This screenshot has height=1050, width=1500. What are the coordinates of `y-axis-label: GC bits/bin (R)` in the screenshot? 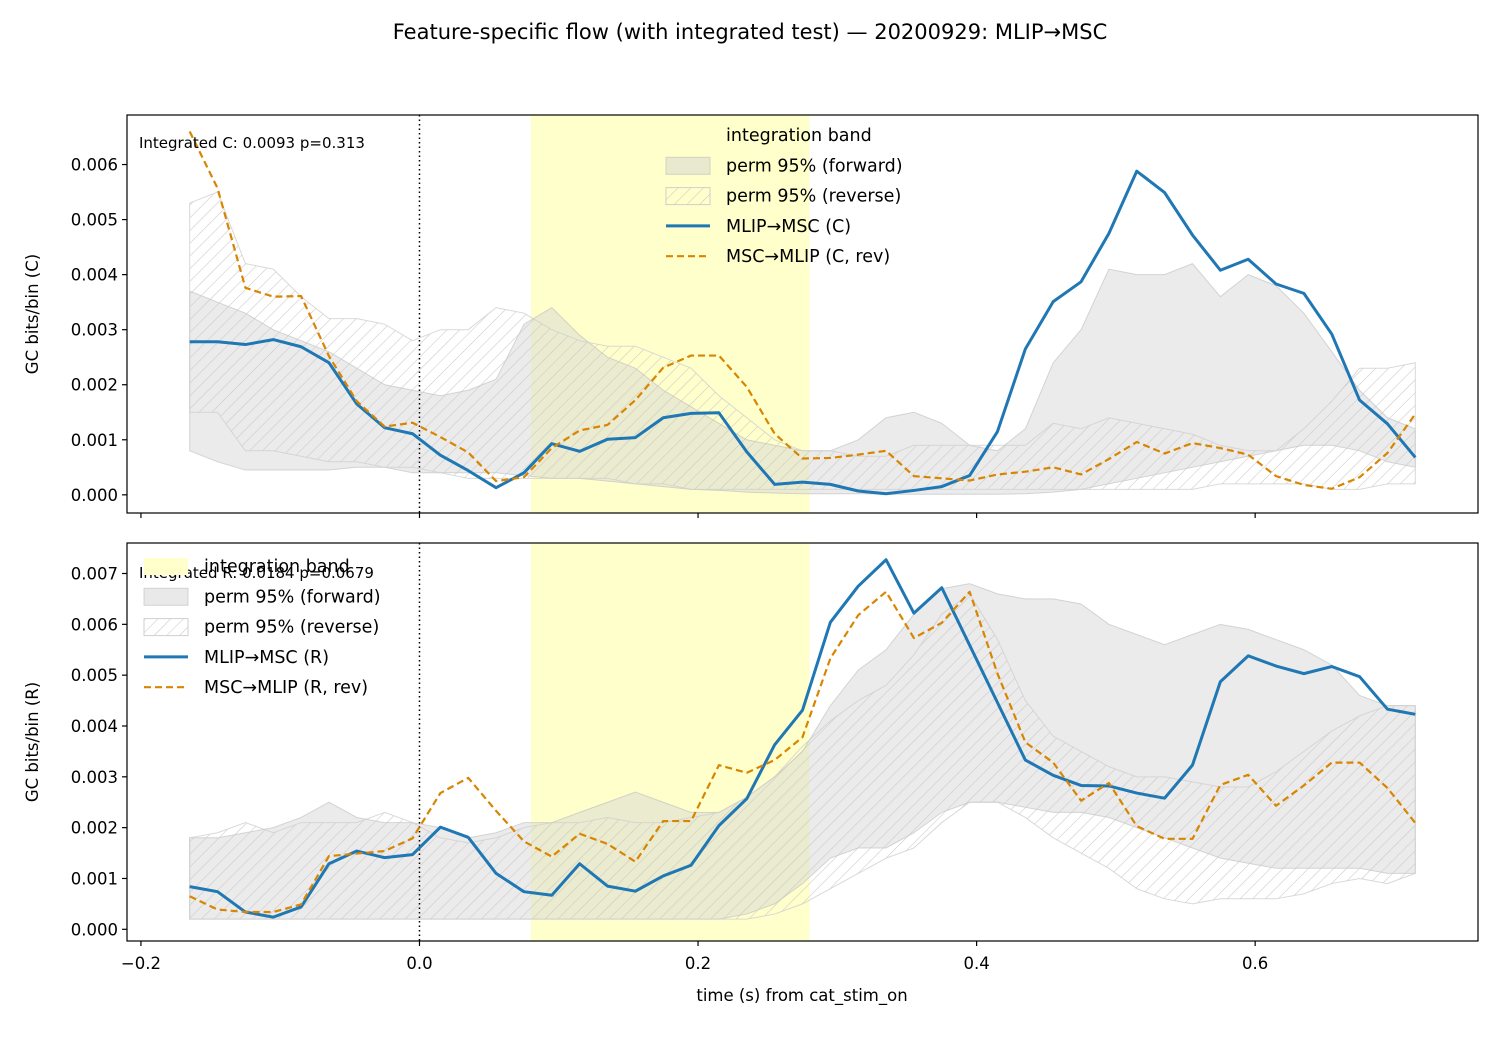 It's located at (32, 742).